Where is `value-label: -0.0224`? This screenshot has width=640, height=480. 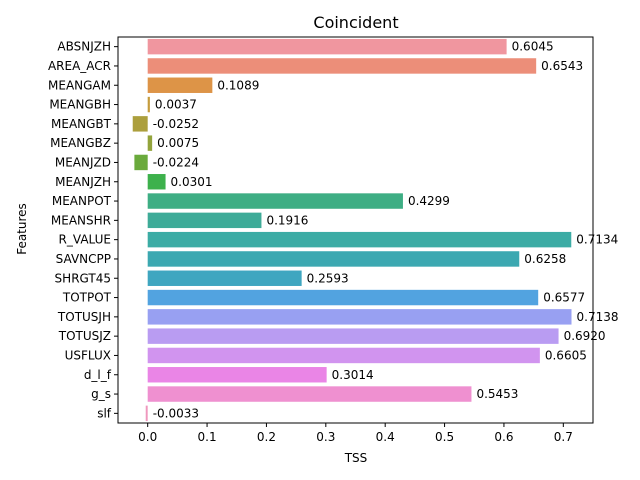
value-label: -0.0224 is located at coordinates (176, 162).